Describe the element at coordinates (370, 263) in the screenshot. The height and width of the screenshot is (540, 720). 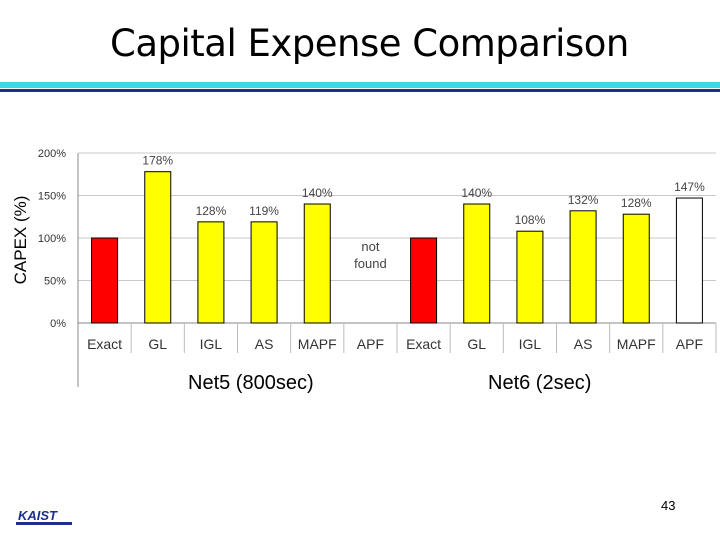
I see `data-label: found` at that location.